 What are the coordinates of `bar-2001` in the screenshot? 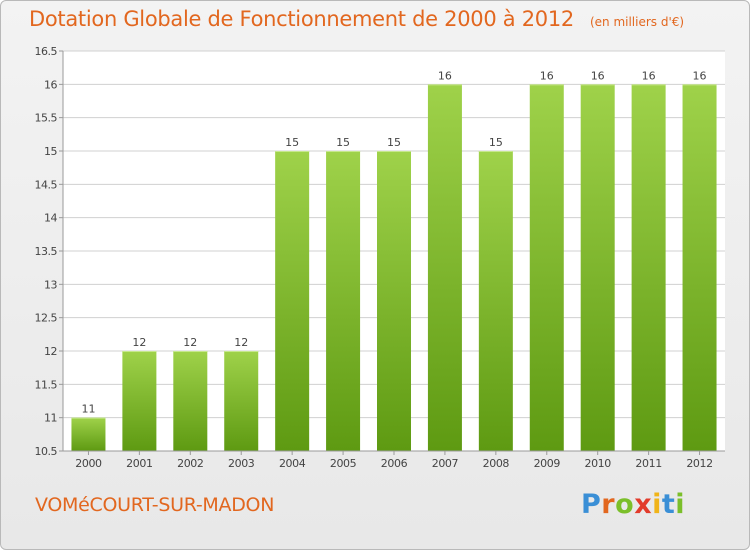 It's located at (139, 401).